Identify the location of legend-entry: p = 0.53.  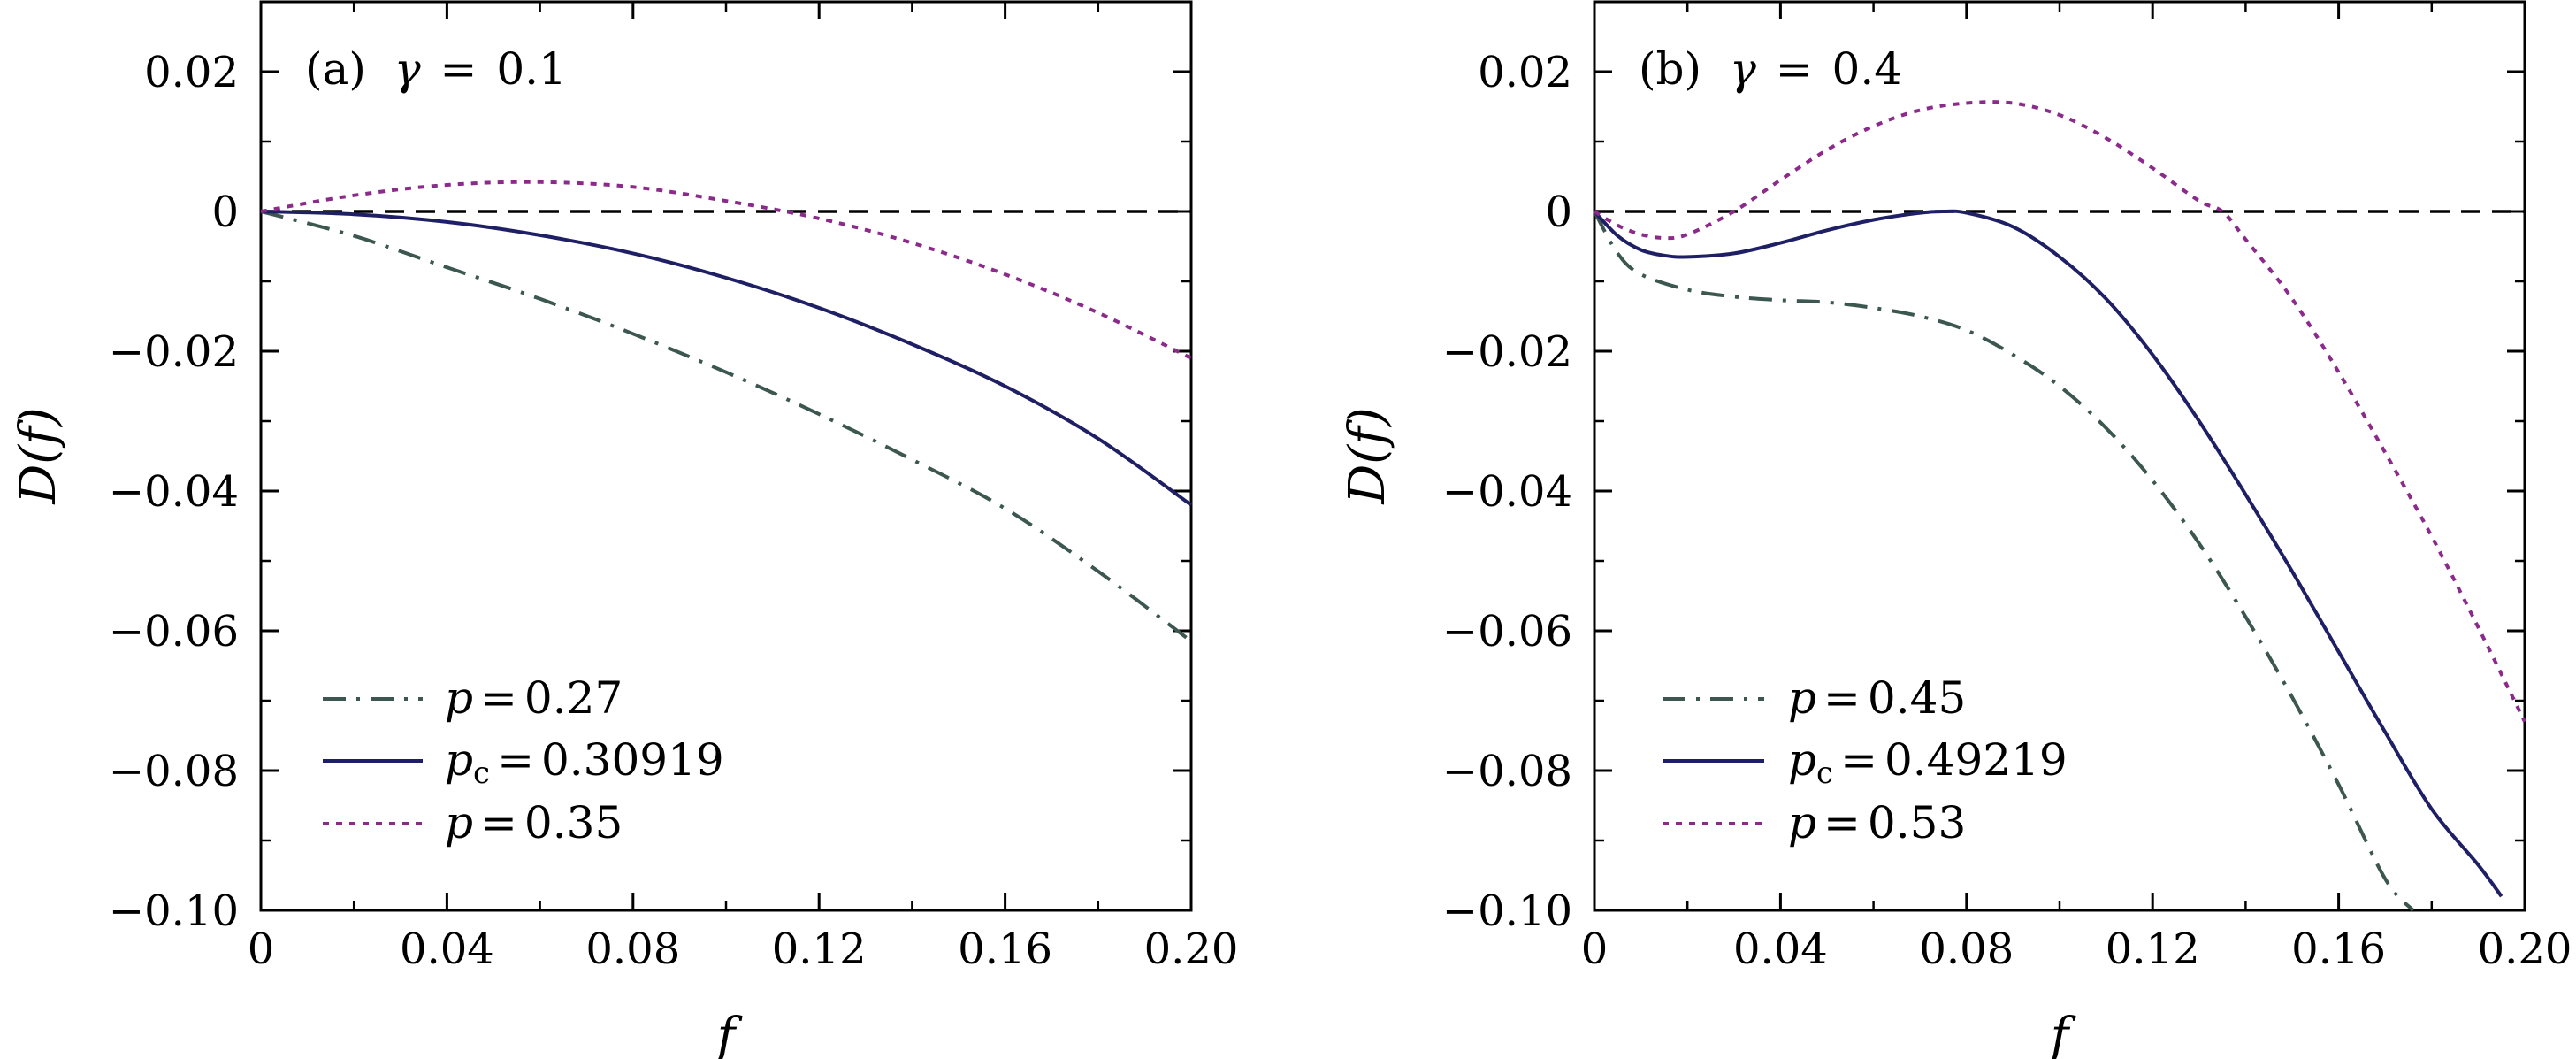
(1815, 822).